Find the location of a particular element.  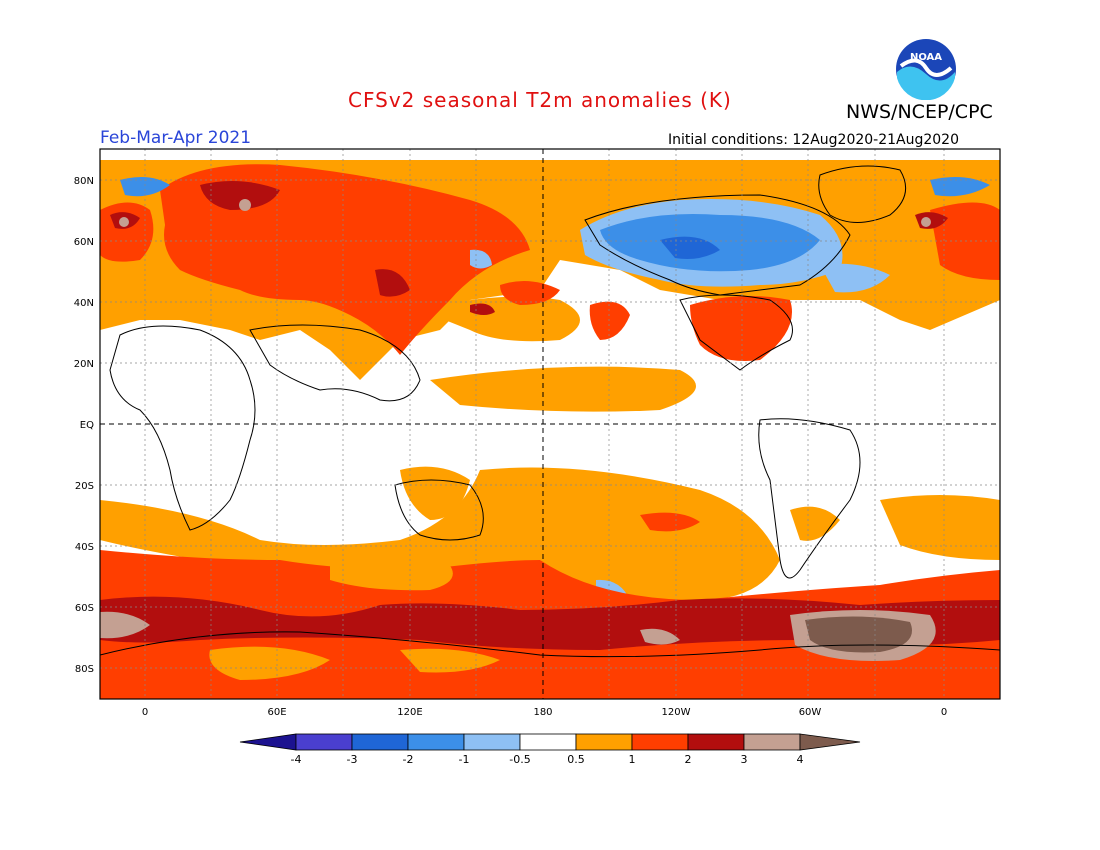

colorbar-tick-label: 1 is located at coordinates (632, 759).